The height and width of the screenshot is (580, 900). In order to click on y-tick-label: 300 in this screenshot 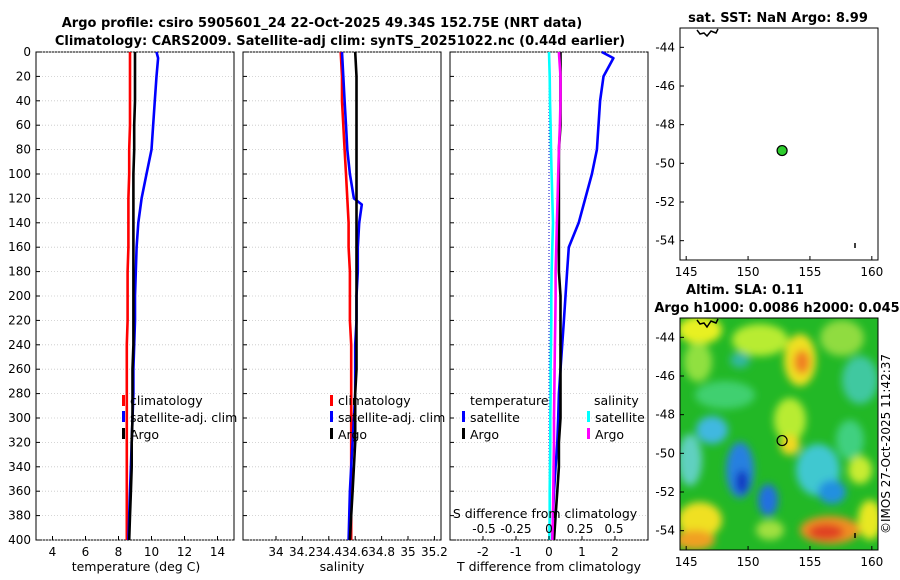, I will do `click(19, 418)`.